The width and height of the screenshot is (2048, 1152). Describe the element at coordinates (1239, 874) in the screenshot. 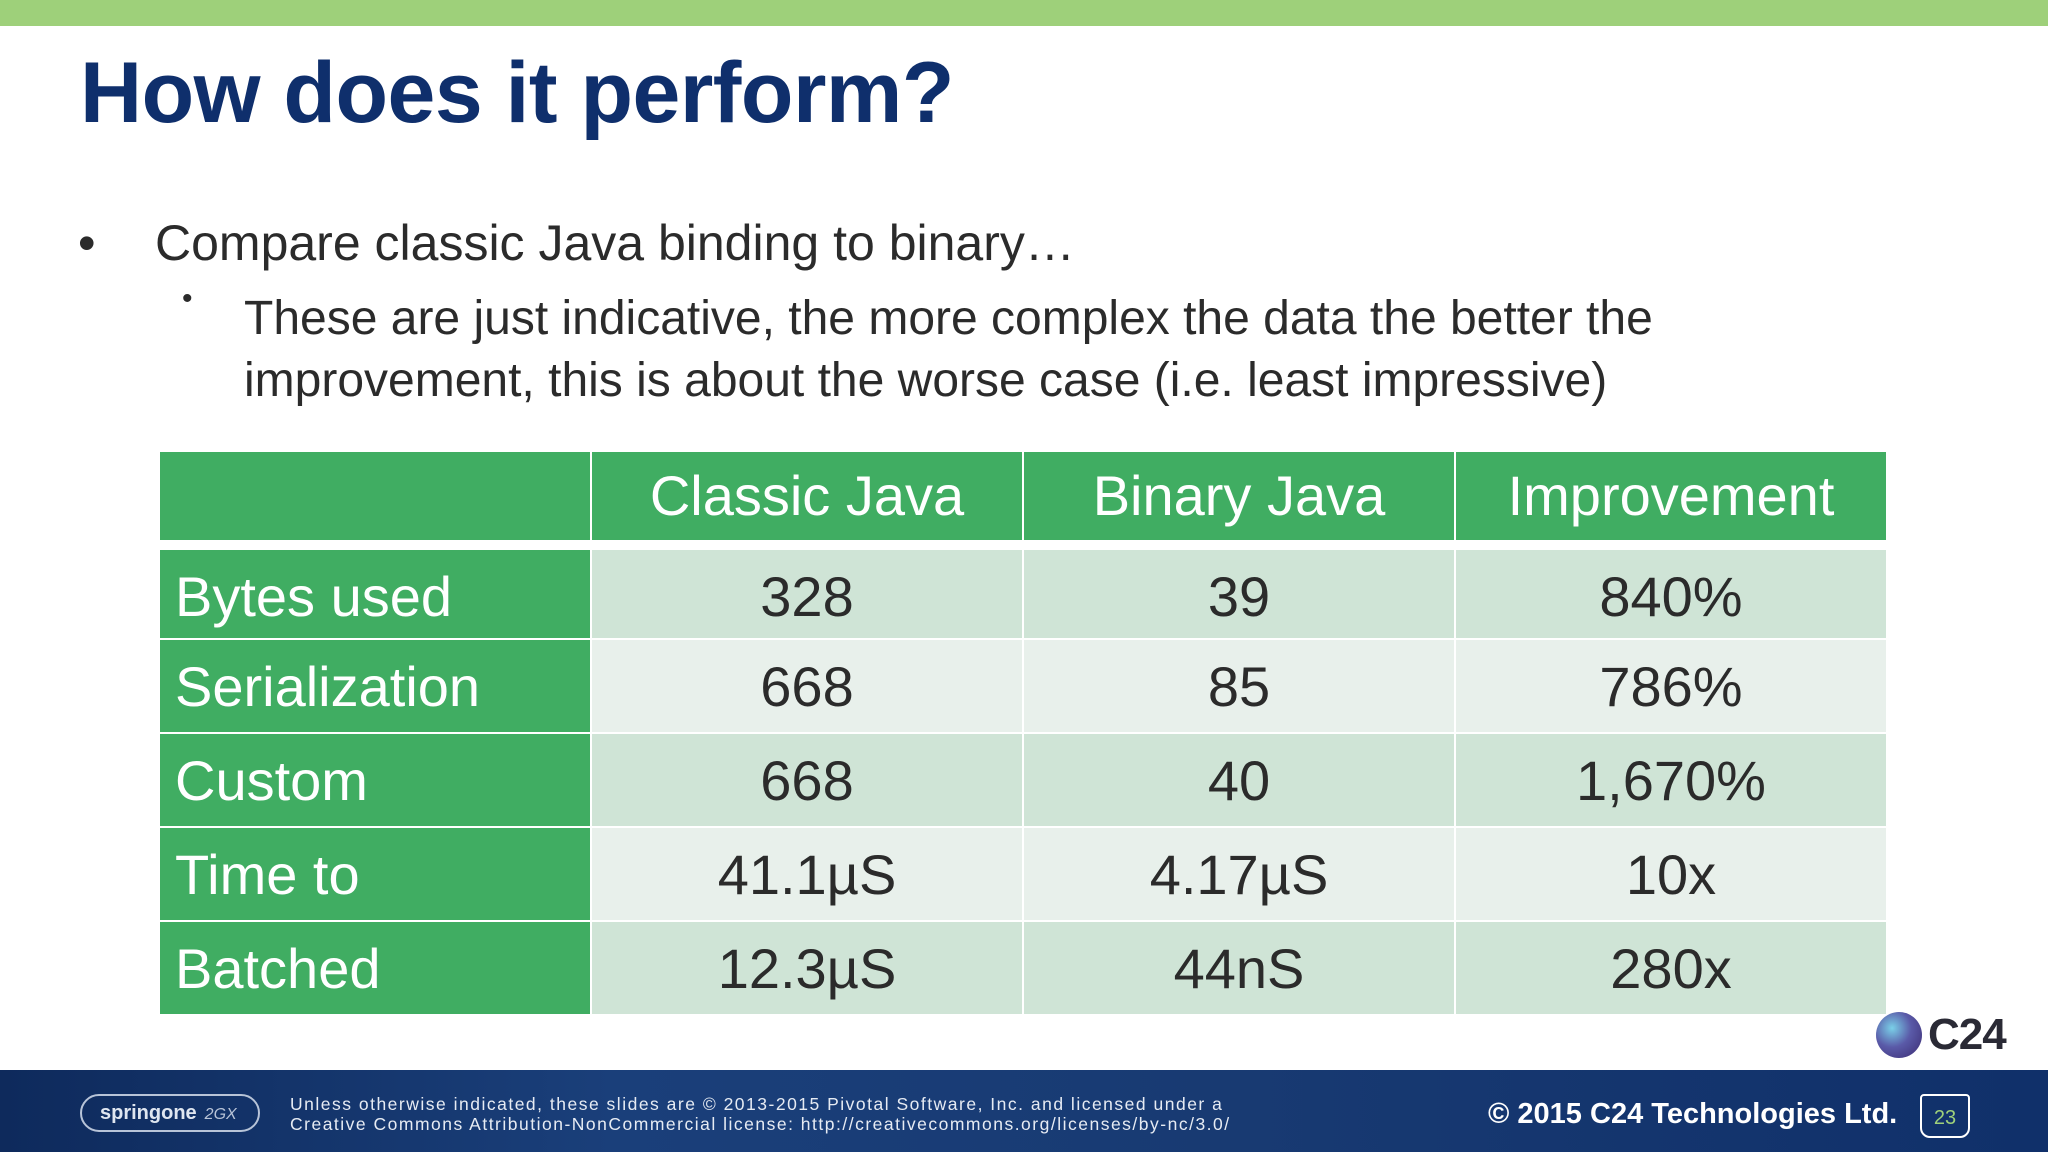

I see `table-cell-binary: 4.17µS` at that location.